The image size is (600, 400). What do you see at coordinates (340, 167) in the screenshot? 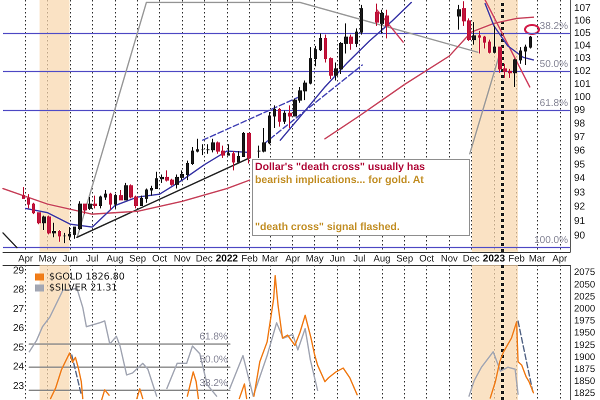
I see `annotation: Dollar's "death cross" usually has` at bounding box center [340, 167].